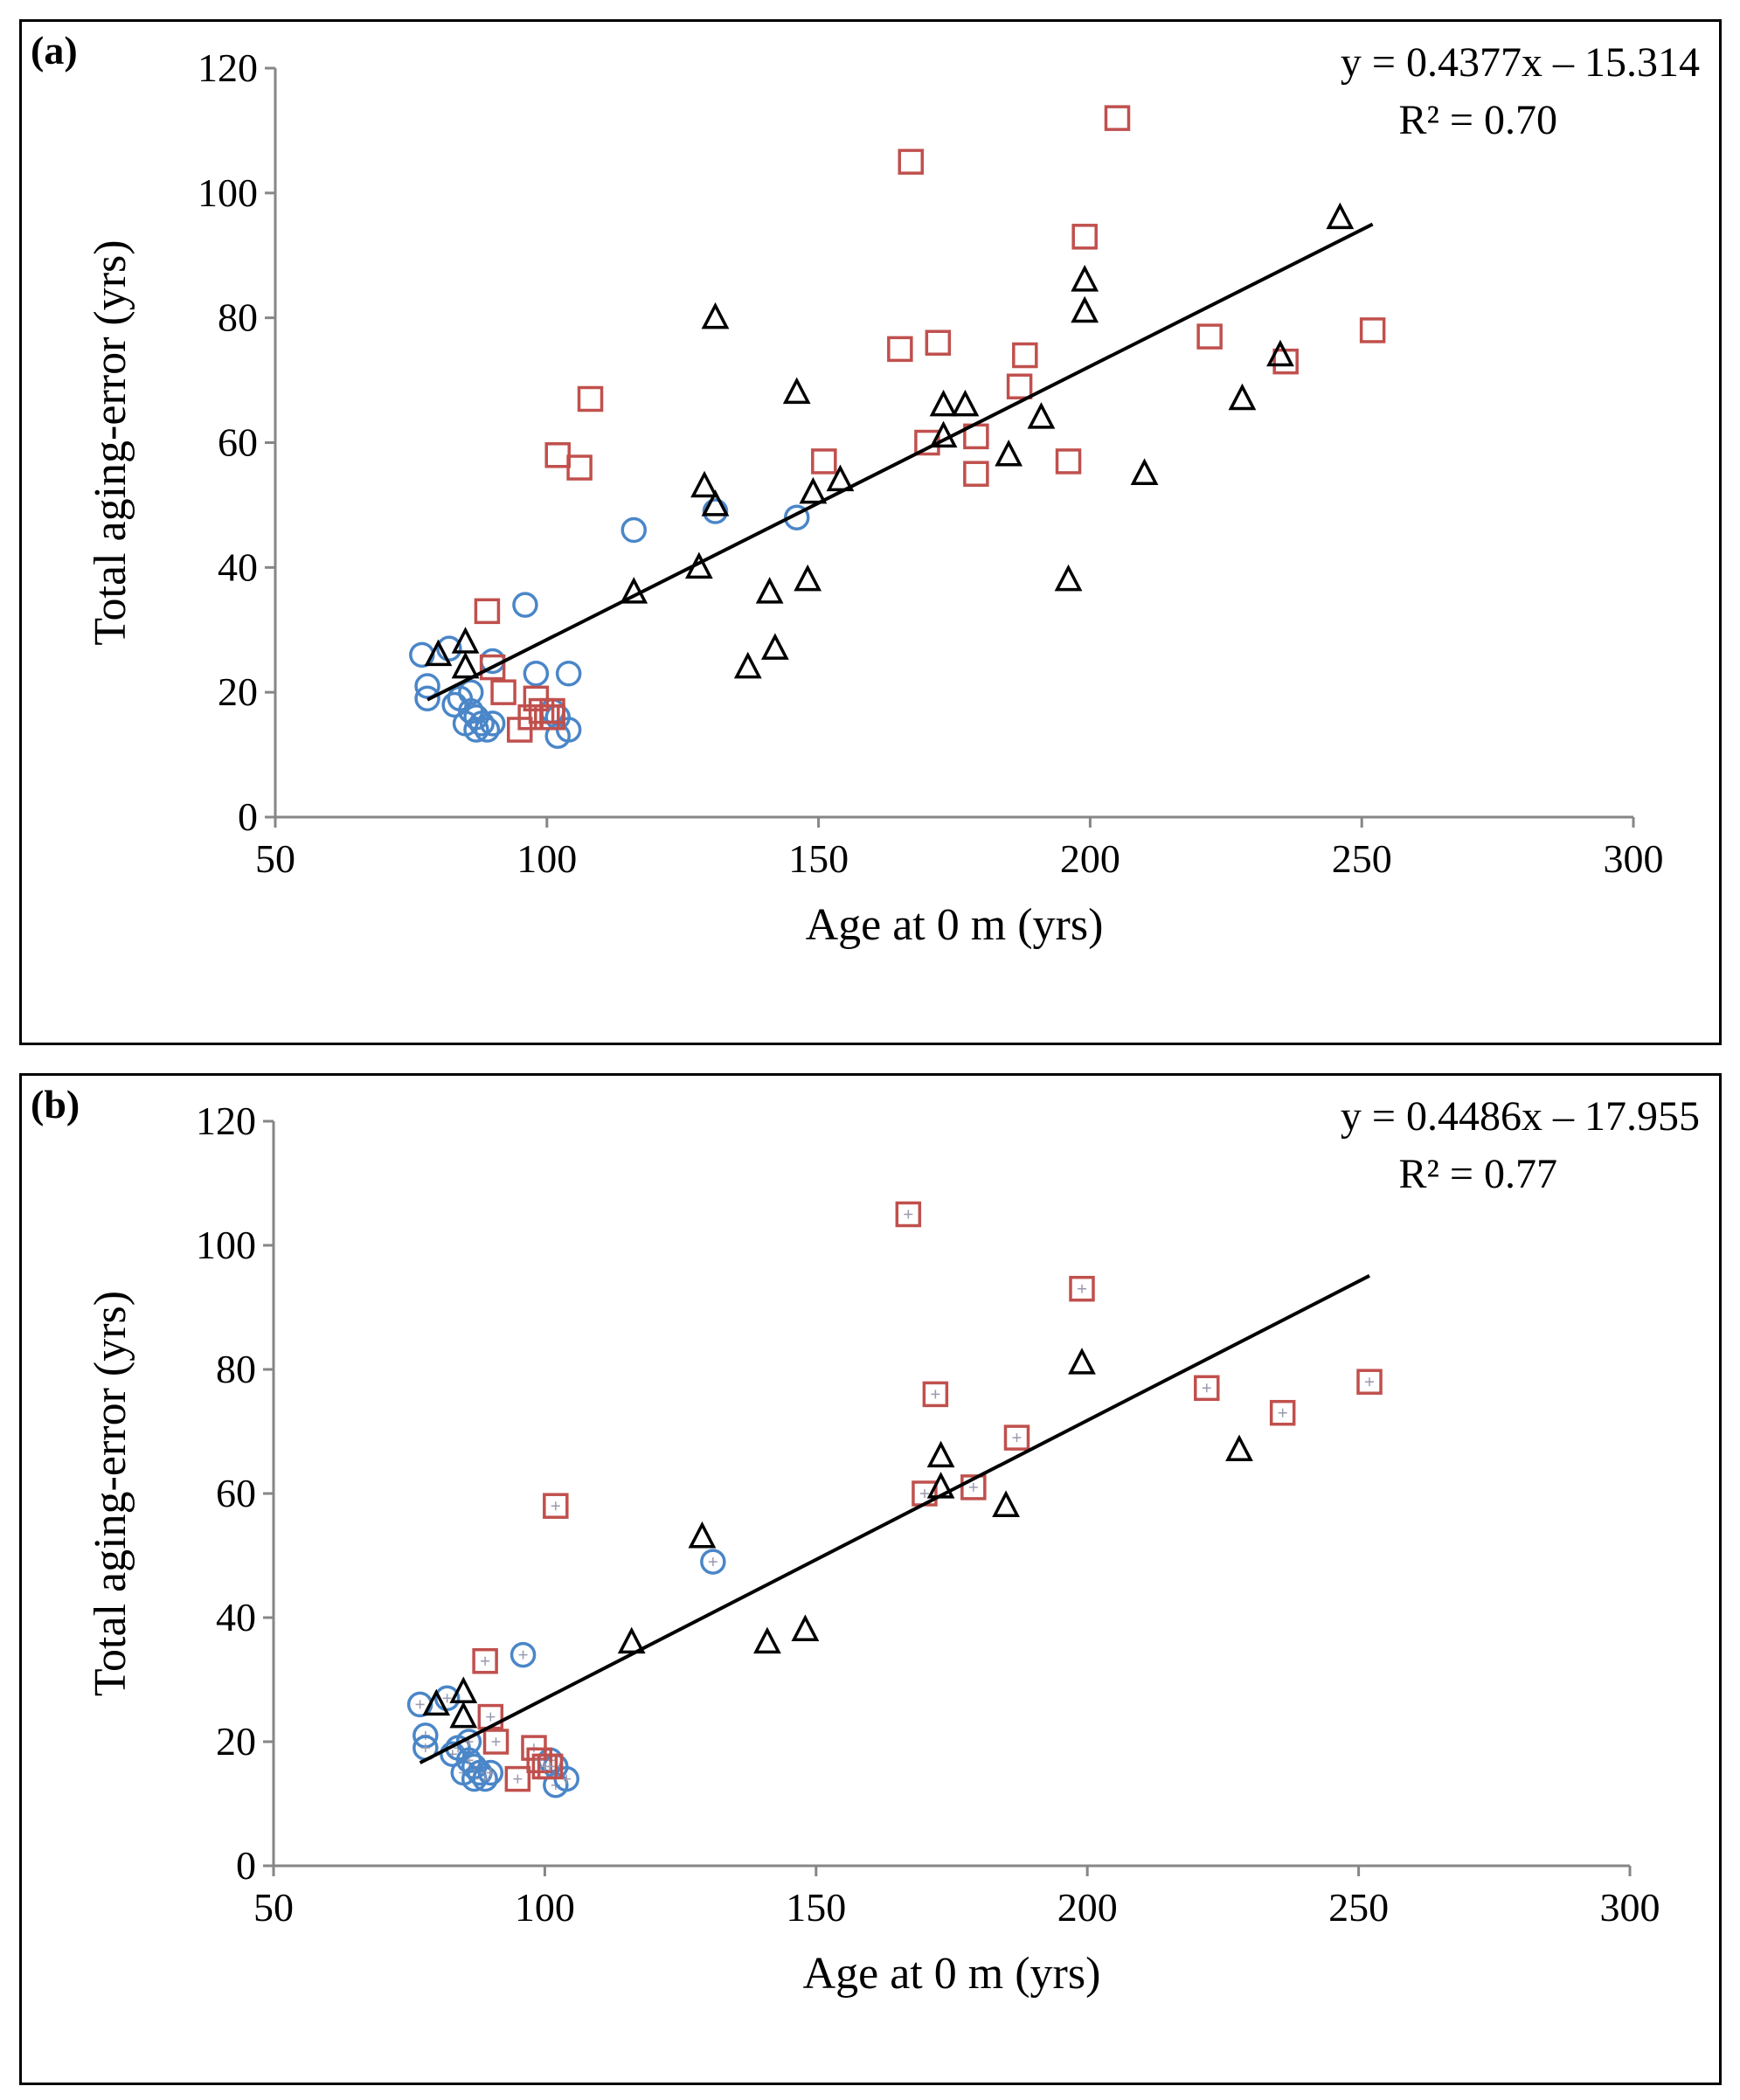 The width and height of the screenshot is (1740, 2100). What do you see at coordinates (236, 1369) in the screenshot?
I see `y-tick-label: 80` at bounding box center [236, 1369].